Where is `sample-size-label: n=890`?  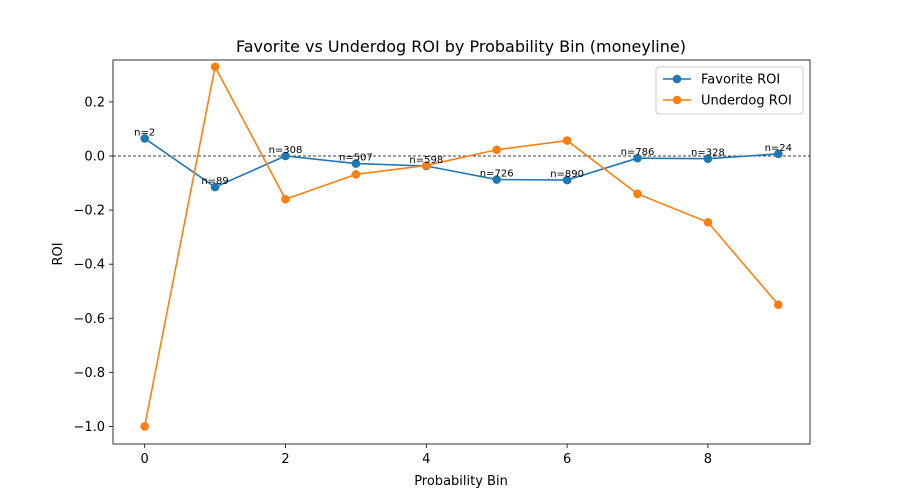
sample-size-label: n=890 is located at coordinates (567, 174).